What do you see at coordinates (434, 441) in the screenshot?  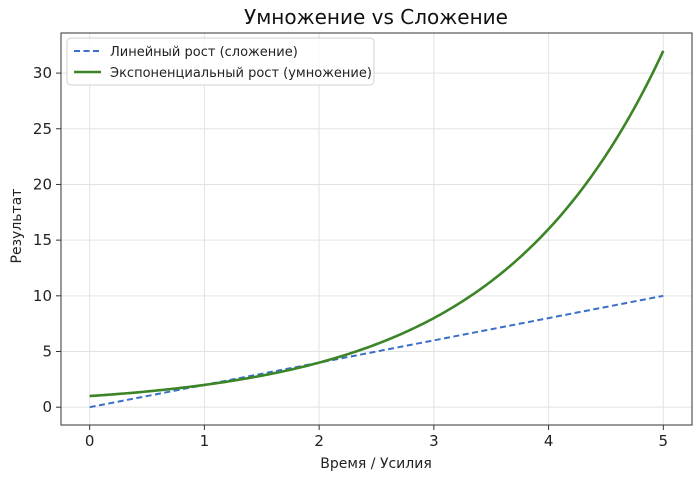 I see `x-tick-label: 3` at bounding box center [434, 441].